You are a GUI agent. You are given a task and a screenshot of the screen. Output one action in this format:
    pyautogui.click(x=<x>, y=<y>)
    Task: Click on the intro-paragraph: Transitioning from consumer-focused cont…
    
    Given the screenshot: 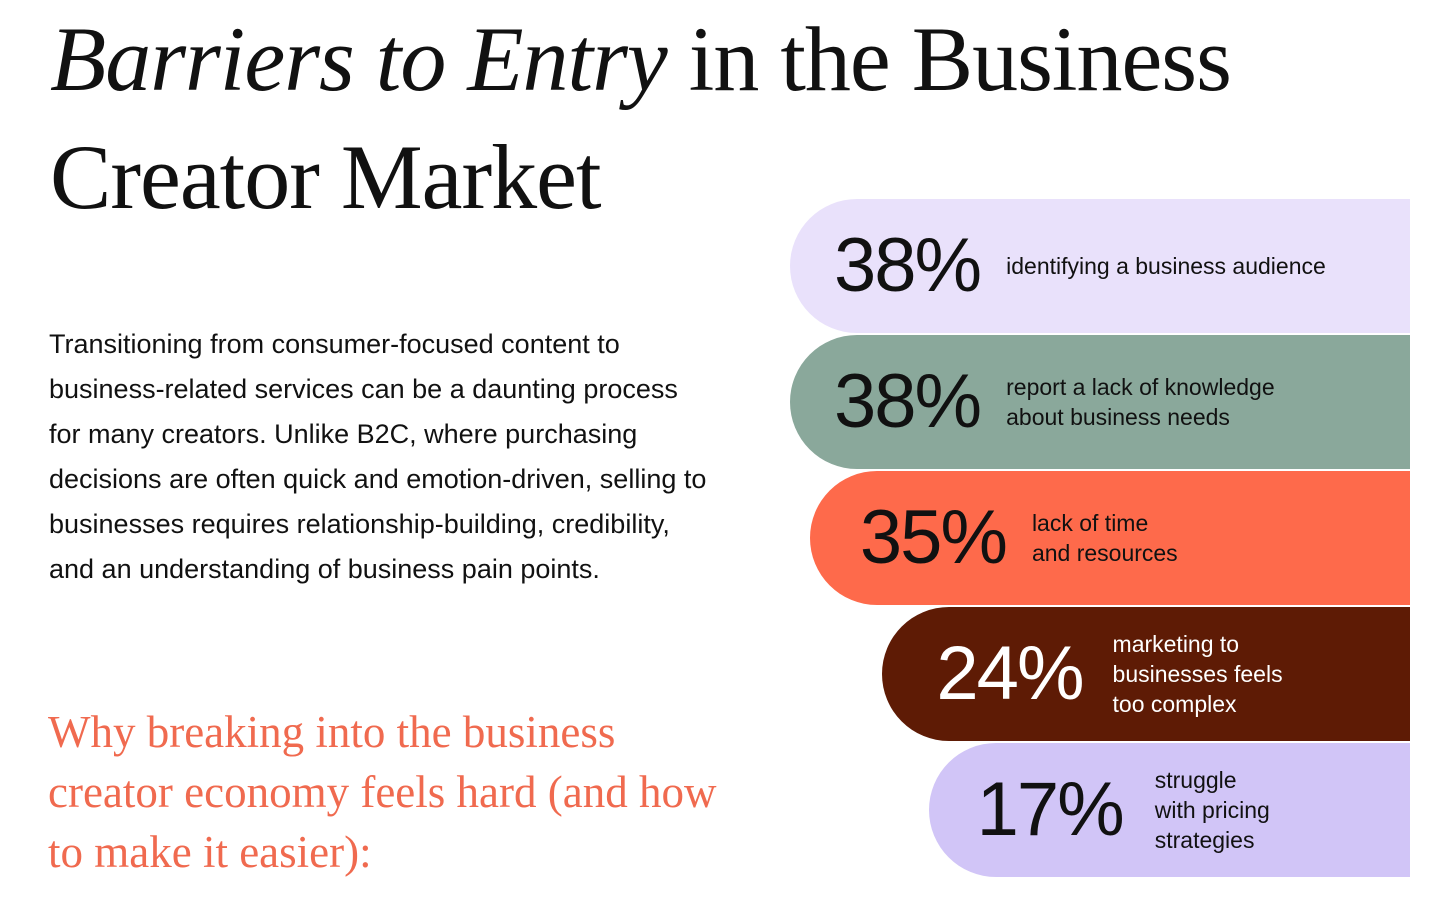 What is the action you would take?
    pyautogui.click(x=378, y=456)
    